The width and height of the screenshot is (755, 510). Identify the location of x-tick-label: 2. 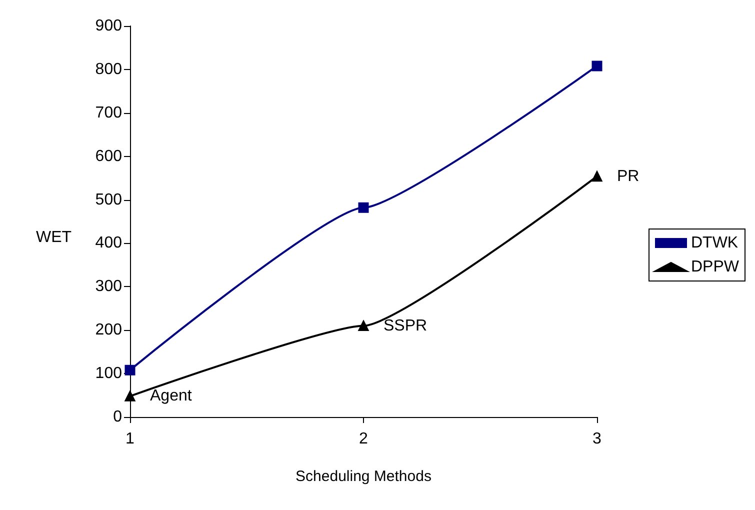
(363, 439).